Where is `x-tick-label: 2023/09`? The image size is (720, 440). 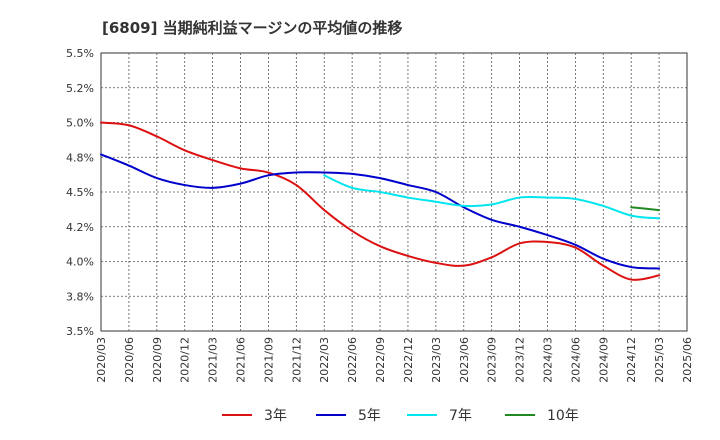
x-tick-label: 2023/09 is located at coordinates (492, 360).